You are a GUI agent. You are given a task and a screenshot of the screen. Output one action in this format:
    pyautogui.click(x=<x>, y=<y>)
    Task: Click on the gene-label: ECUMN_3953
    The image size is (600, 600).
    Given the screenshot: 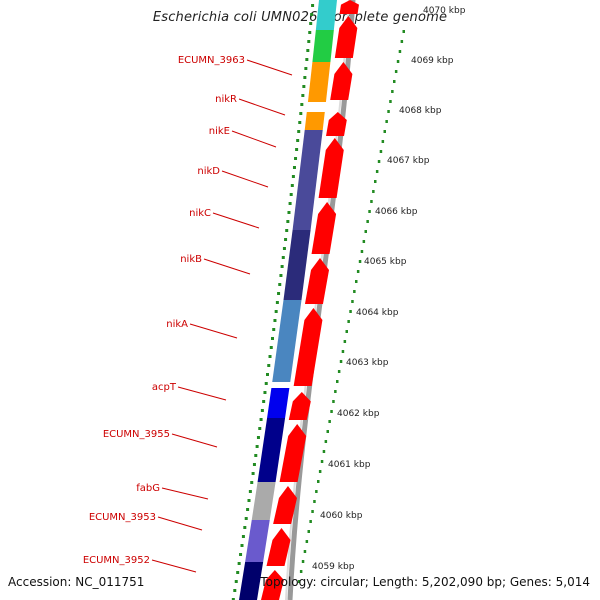 What is the action you would take?
    pyautogui.click(x=122, y=517)
    